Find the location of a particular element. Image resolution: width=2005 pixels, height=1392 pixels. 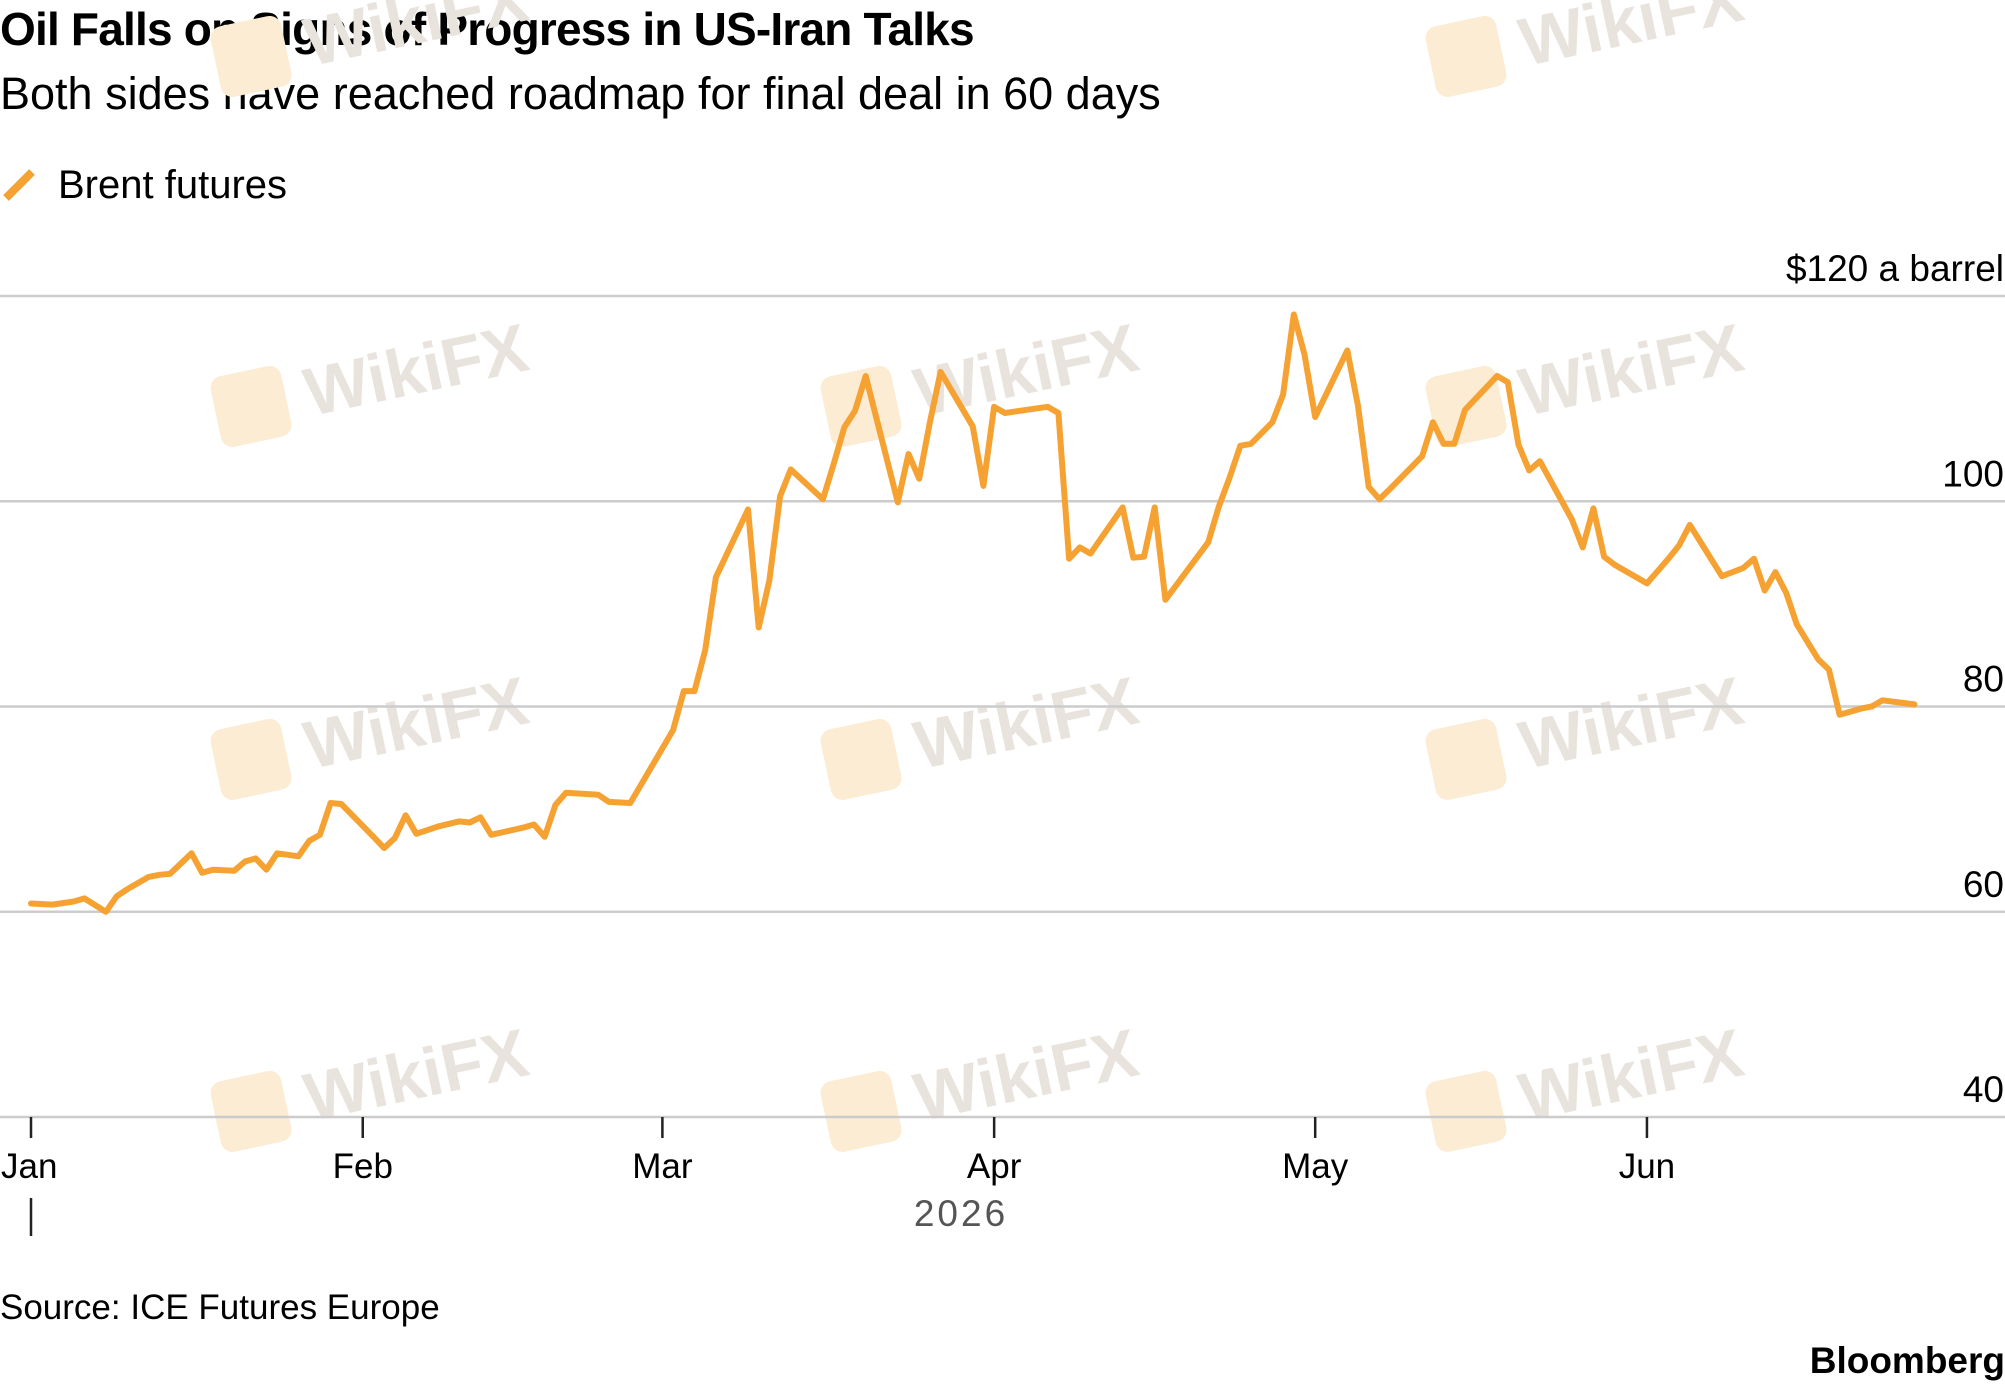

legend-swatch-stroke is located at coordinates (19, 185).